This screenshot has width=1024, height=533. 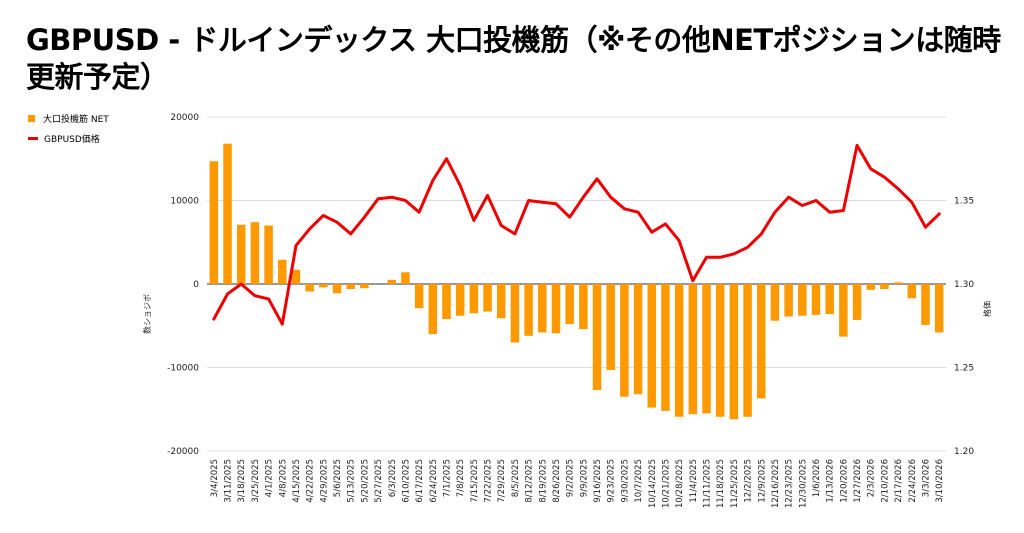 What do you see at coordinates (817, 478) in the screenshot?
I see `x-tick-label: 1/6/2026` at bounding box center [817, 478].